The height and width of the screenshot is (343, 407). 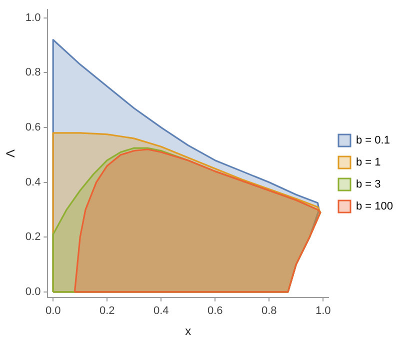 I want to click on x-tick-label: 0.8, so click(x=269, y=311).